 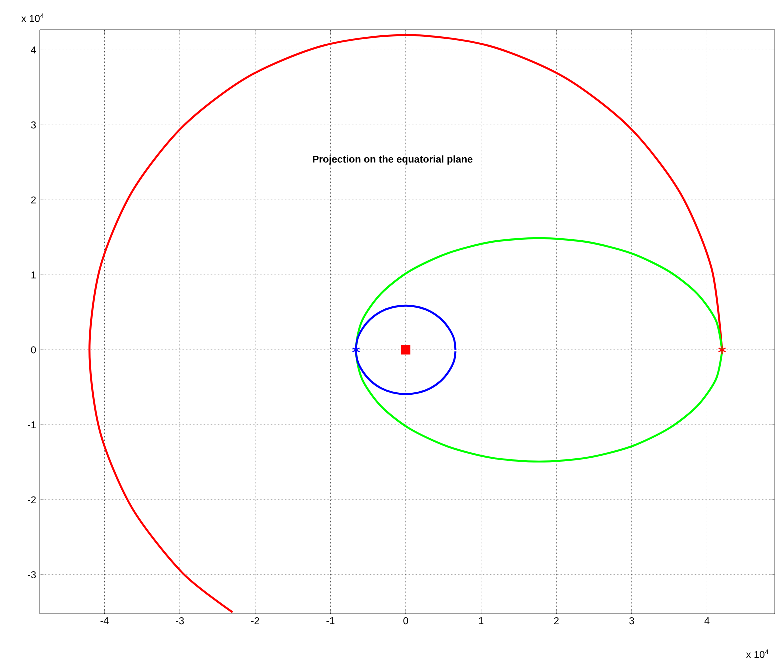 What do you see at coordinates (32, 575) in the screenshot?
I see `y-tick-label: -3` at bounding box center [32, 575].